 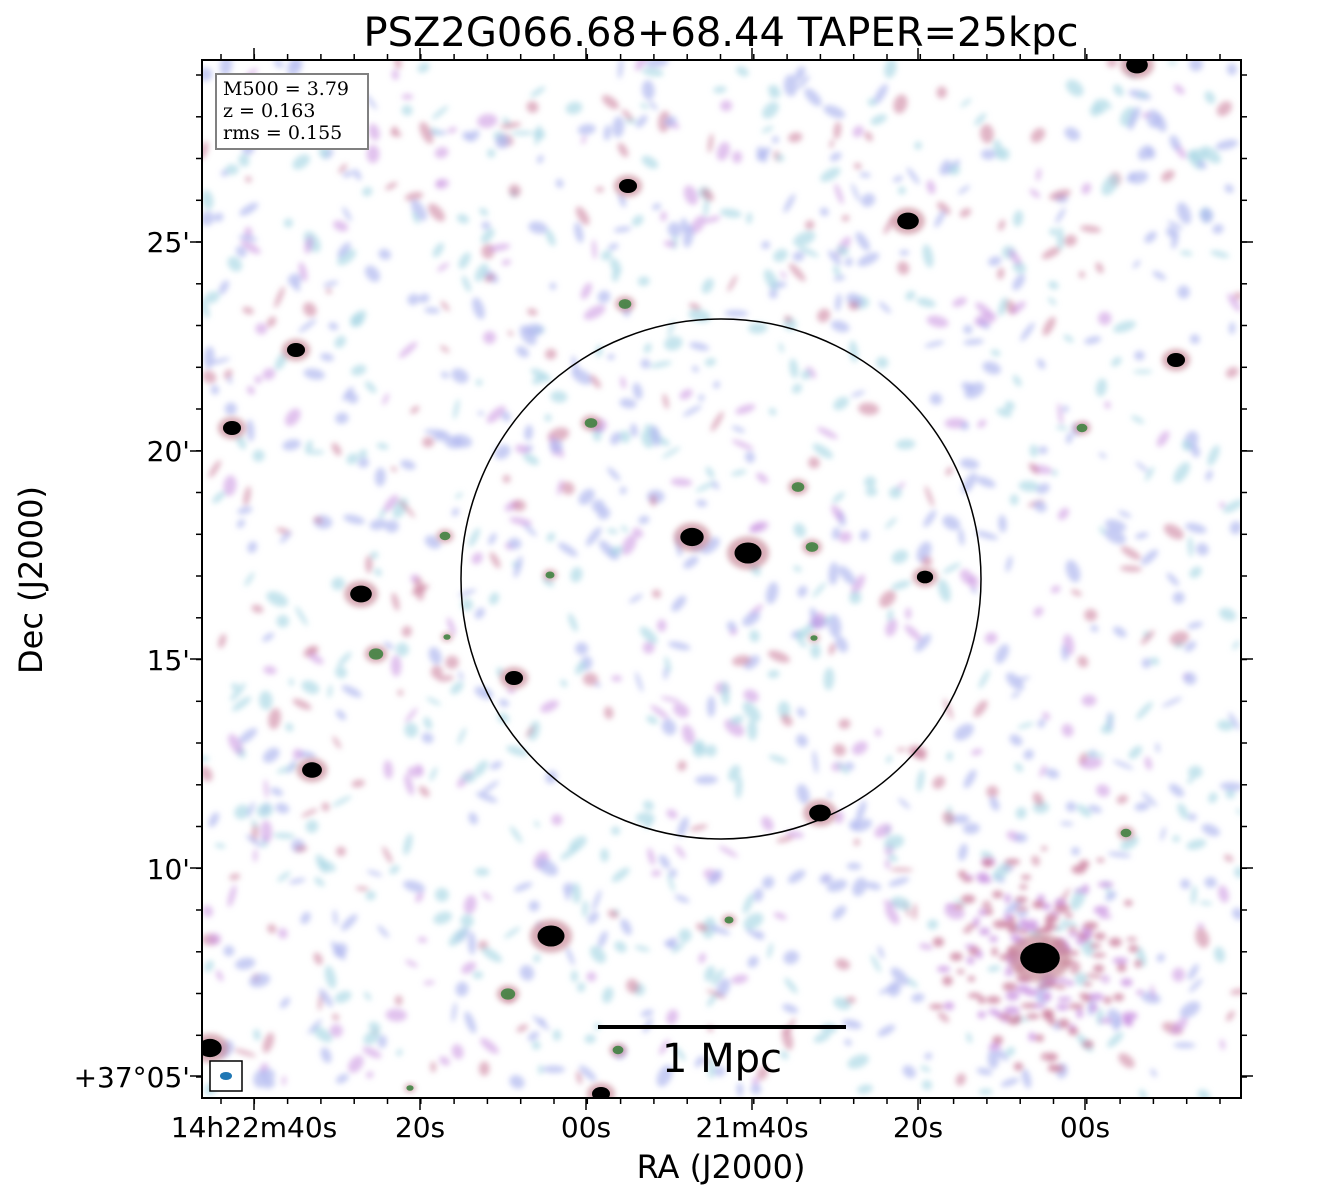 What do you see at coordinates (410, 1088) in the screenshot?
I see `source-ring` at bounding box center [410, 1088].